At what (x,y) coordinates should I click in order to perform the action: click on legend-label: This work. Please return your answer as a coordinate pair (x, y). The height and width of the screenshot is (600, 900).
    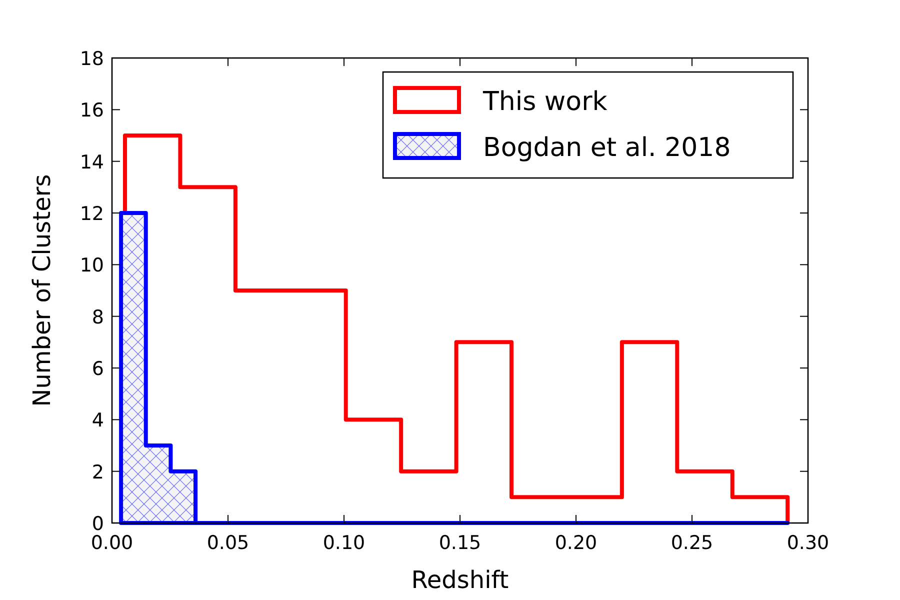
    Looking at the image, I should click on (545, 102).